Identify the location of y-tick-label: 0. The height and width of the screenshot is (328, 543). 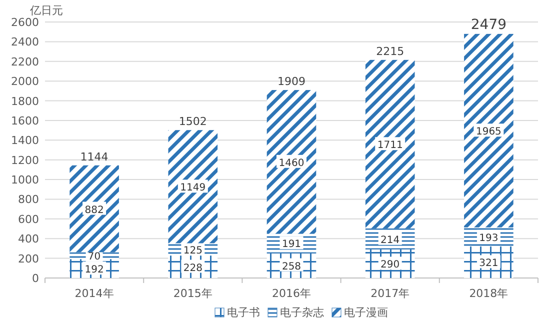
(35, 278).